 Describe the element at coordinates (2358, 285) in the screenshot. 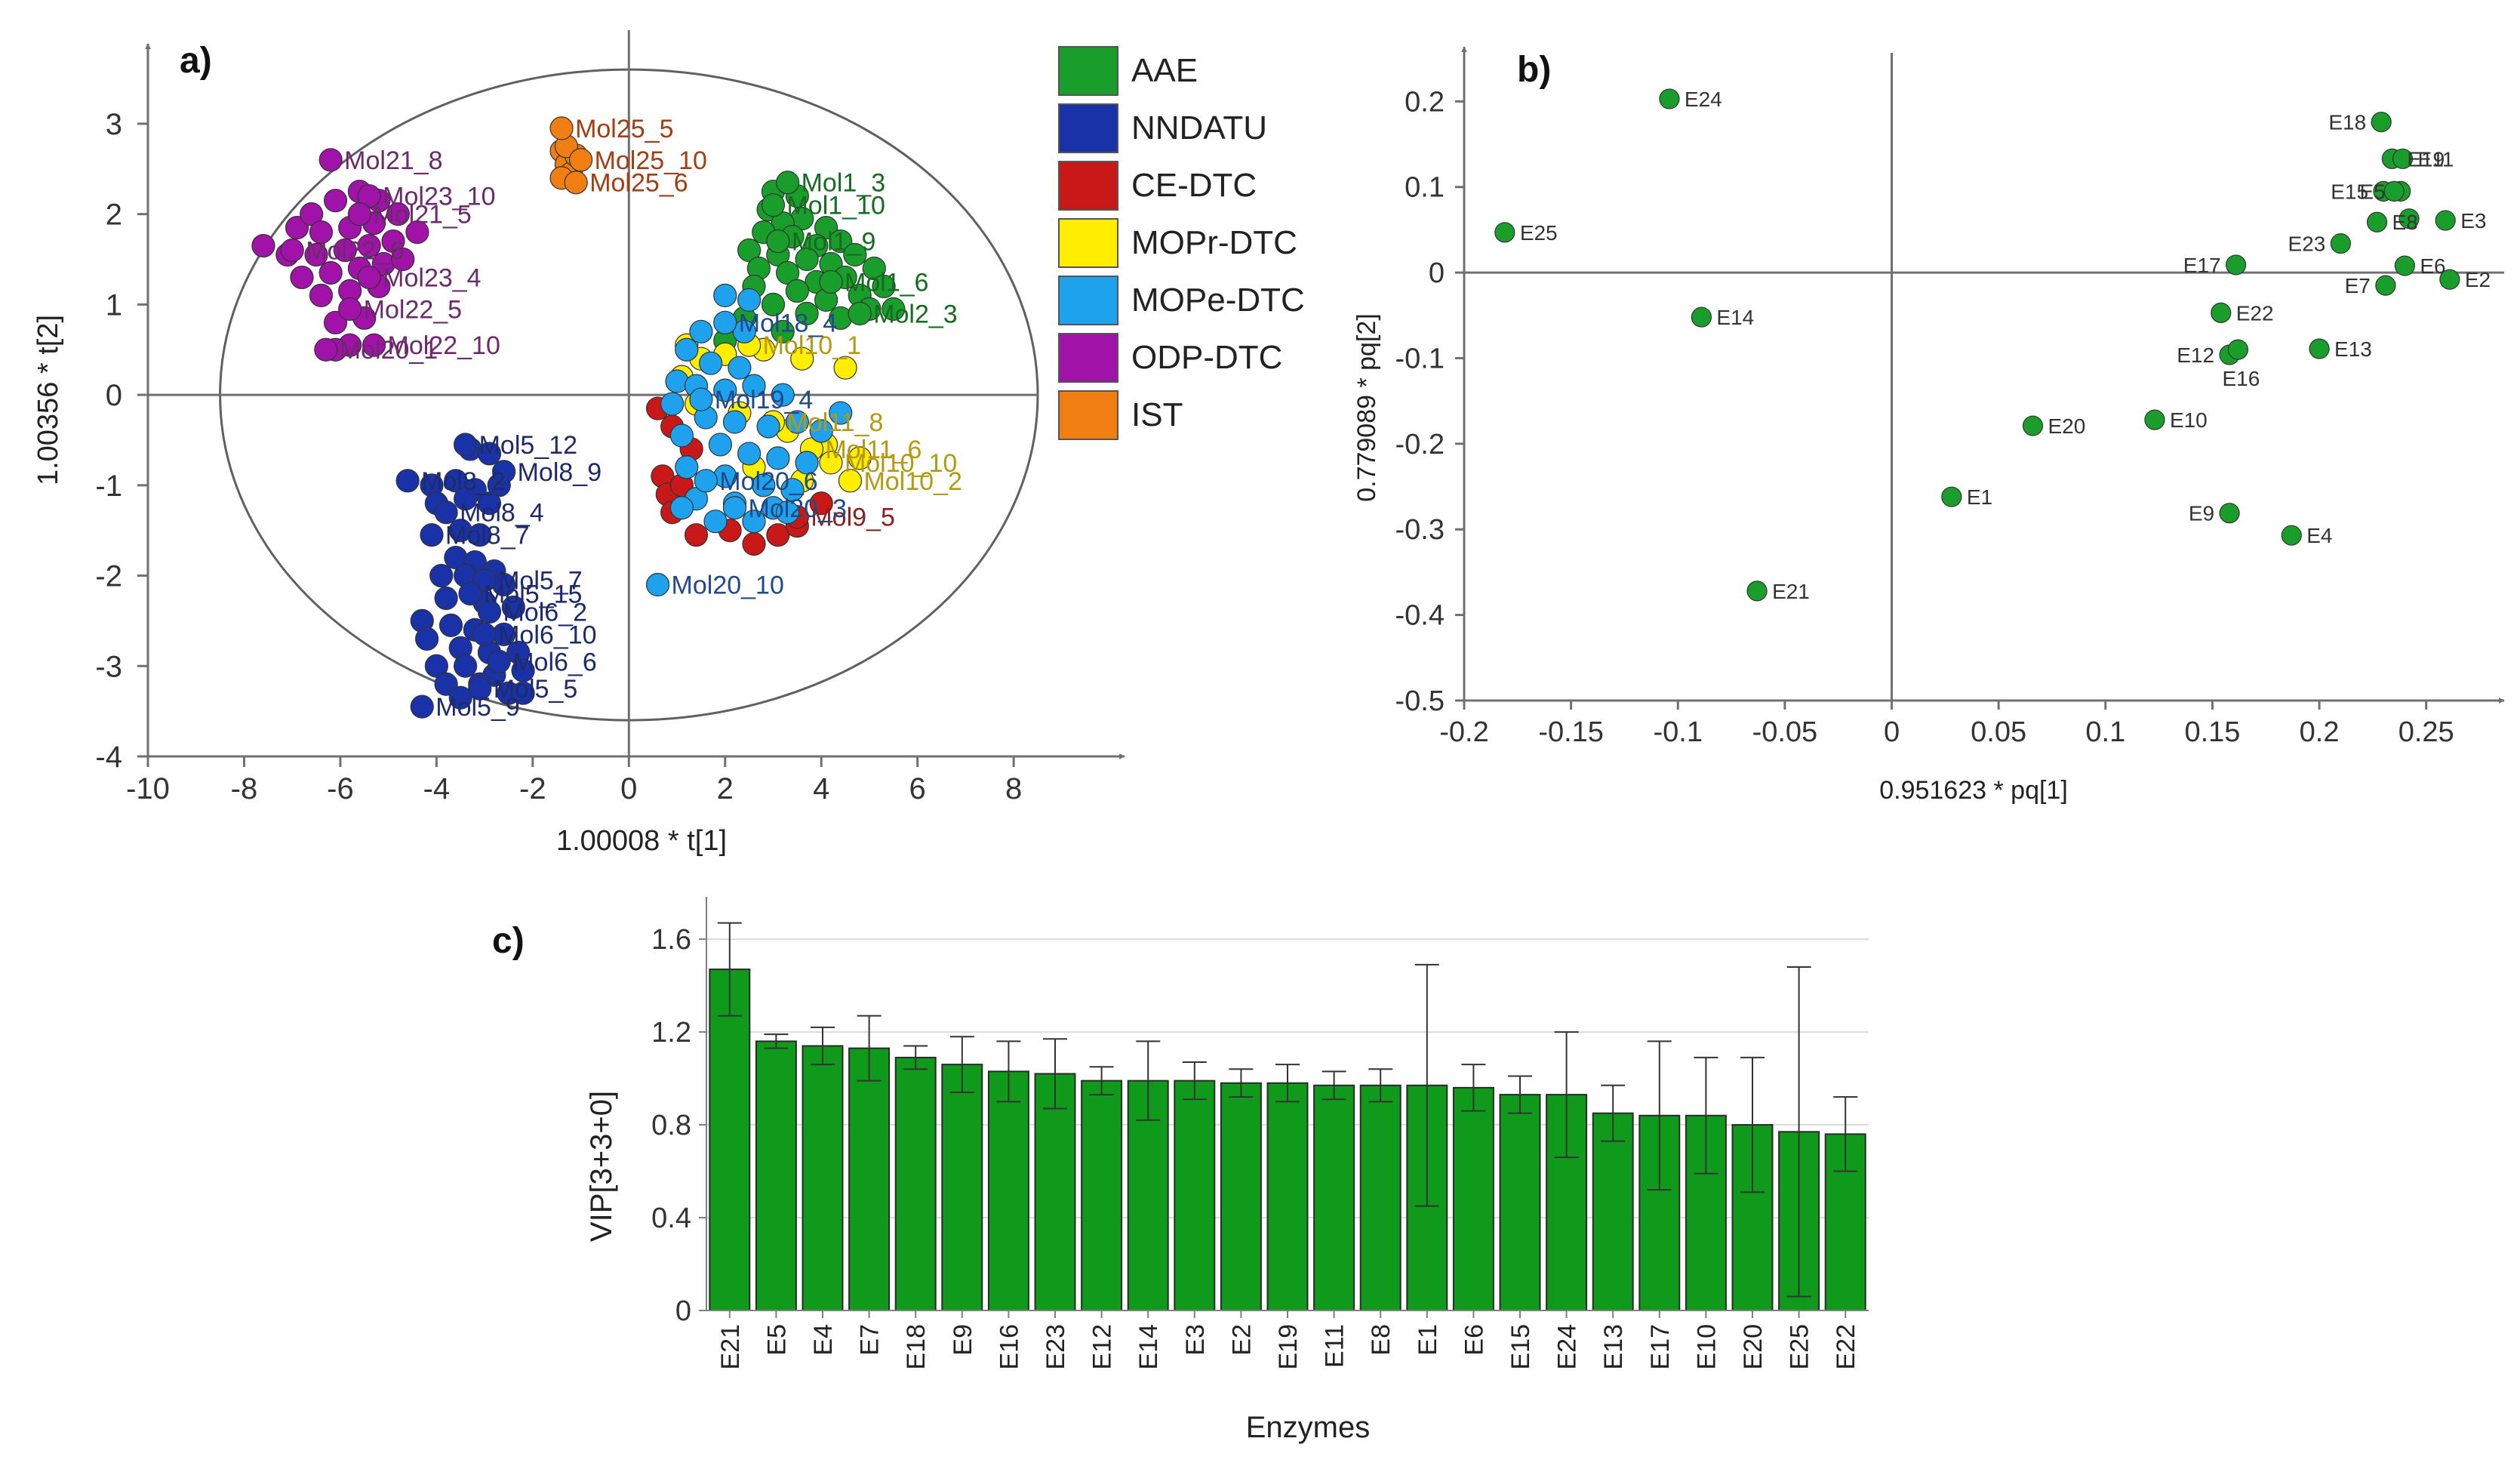

I see `loading-point-label: E7` at that location.